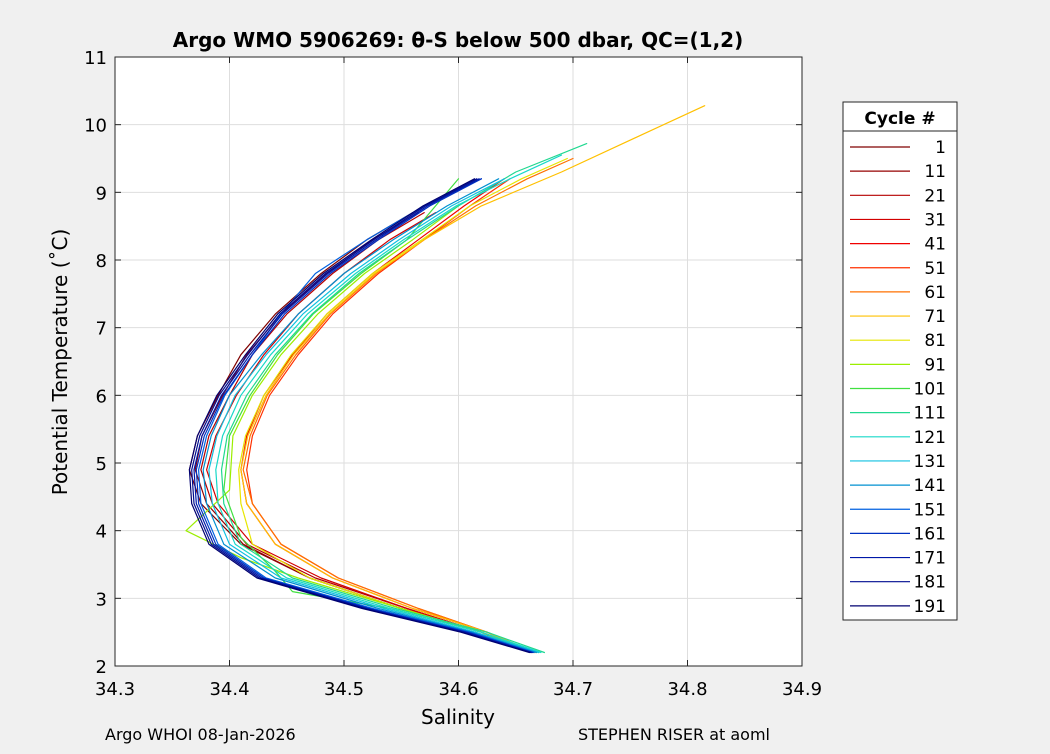 The width and height of the screenshot is (1050, 754). I want to click on x-tick-label: 34.4, so click(229, 689).